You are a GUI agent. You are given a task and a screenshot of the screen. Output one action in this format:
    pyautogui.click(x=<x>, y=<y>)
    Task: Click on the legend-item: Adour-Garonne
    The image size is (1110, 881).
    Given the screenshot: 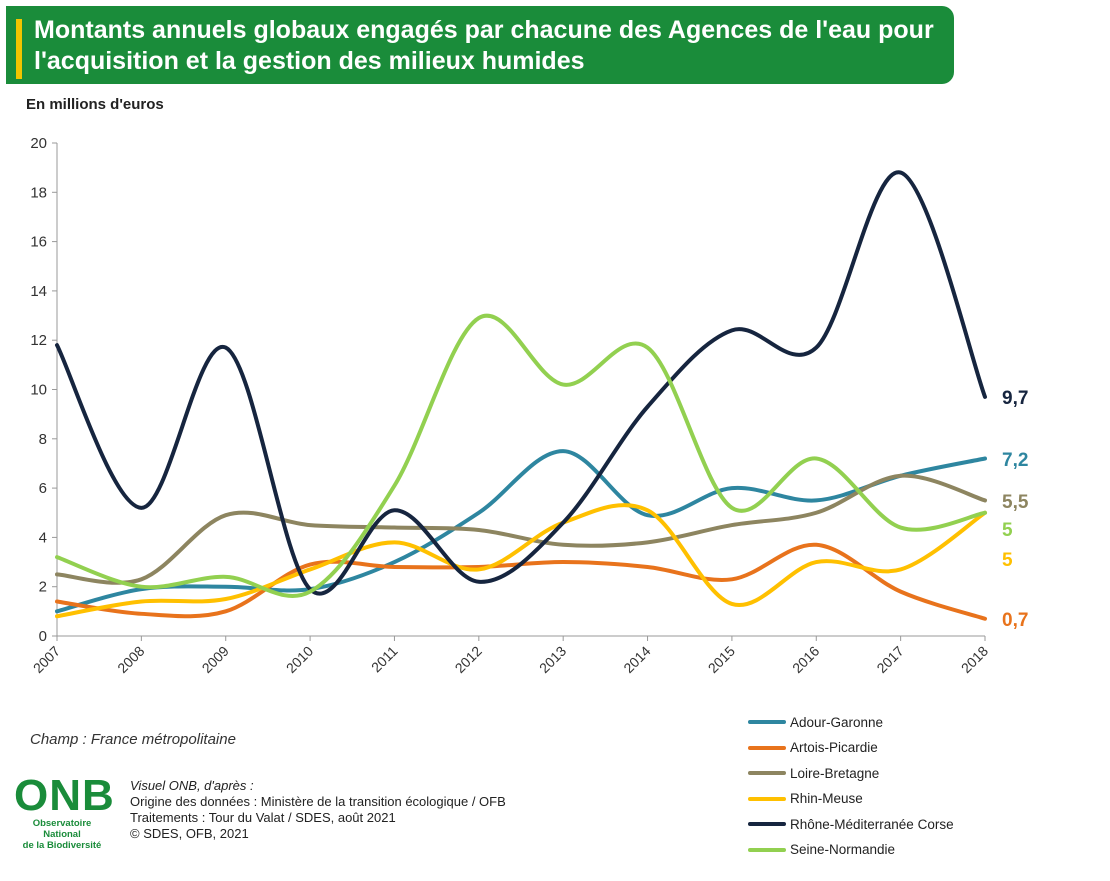 What is the action you would take?
    pyautogui.click(x=815, y=722)
    